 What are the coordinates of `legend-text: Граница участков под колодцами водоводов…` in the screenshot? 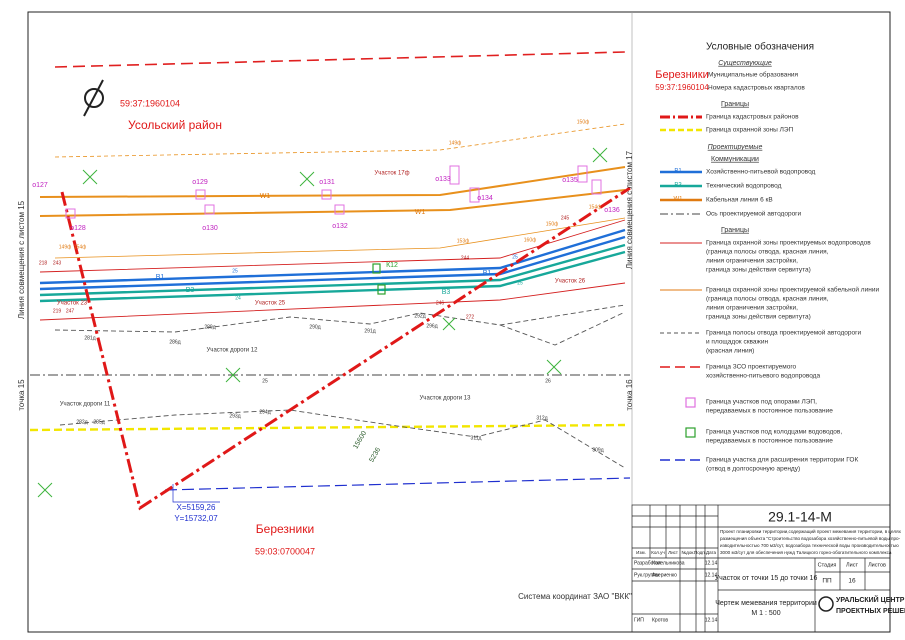 It's located at (774, 432).